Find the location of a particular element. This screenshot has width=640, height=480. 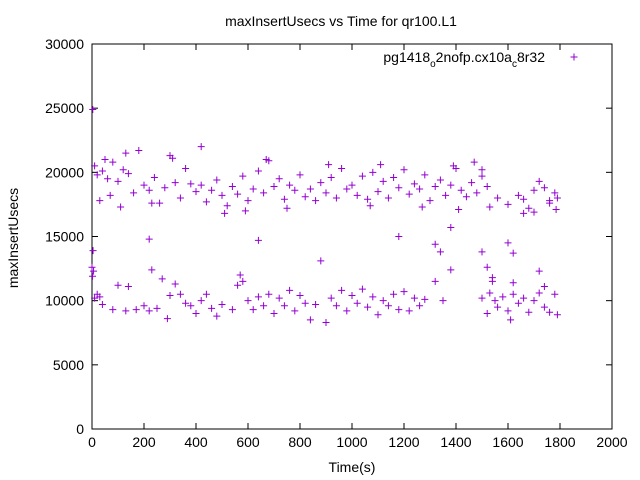

legend: pg1418o2nofp.cx10ac8r32 is located at coordinates (480, 59).